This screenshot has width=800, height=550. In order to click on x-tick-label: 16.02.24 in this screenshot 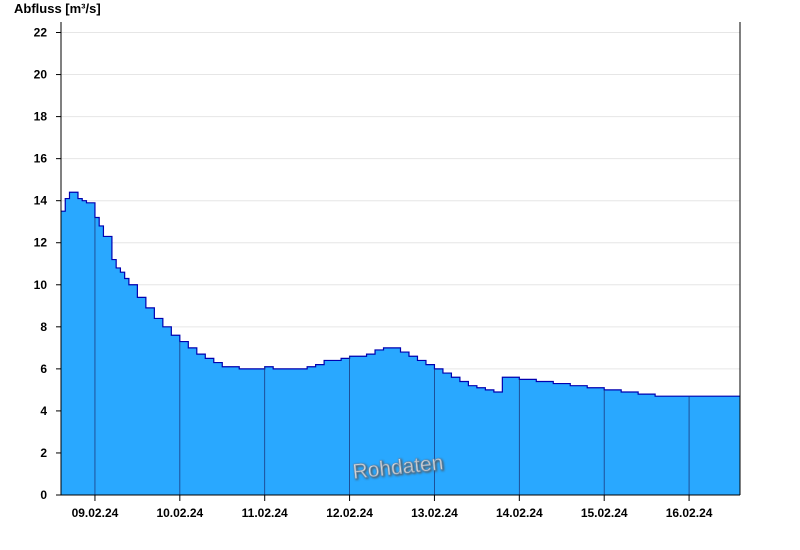, I will do `click(689, 513)`.